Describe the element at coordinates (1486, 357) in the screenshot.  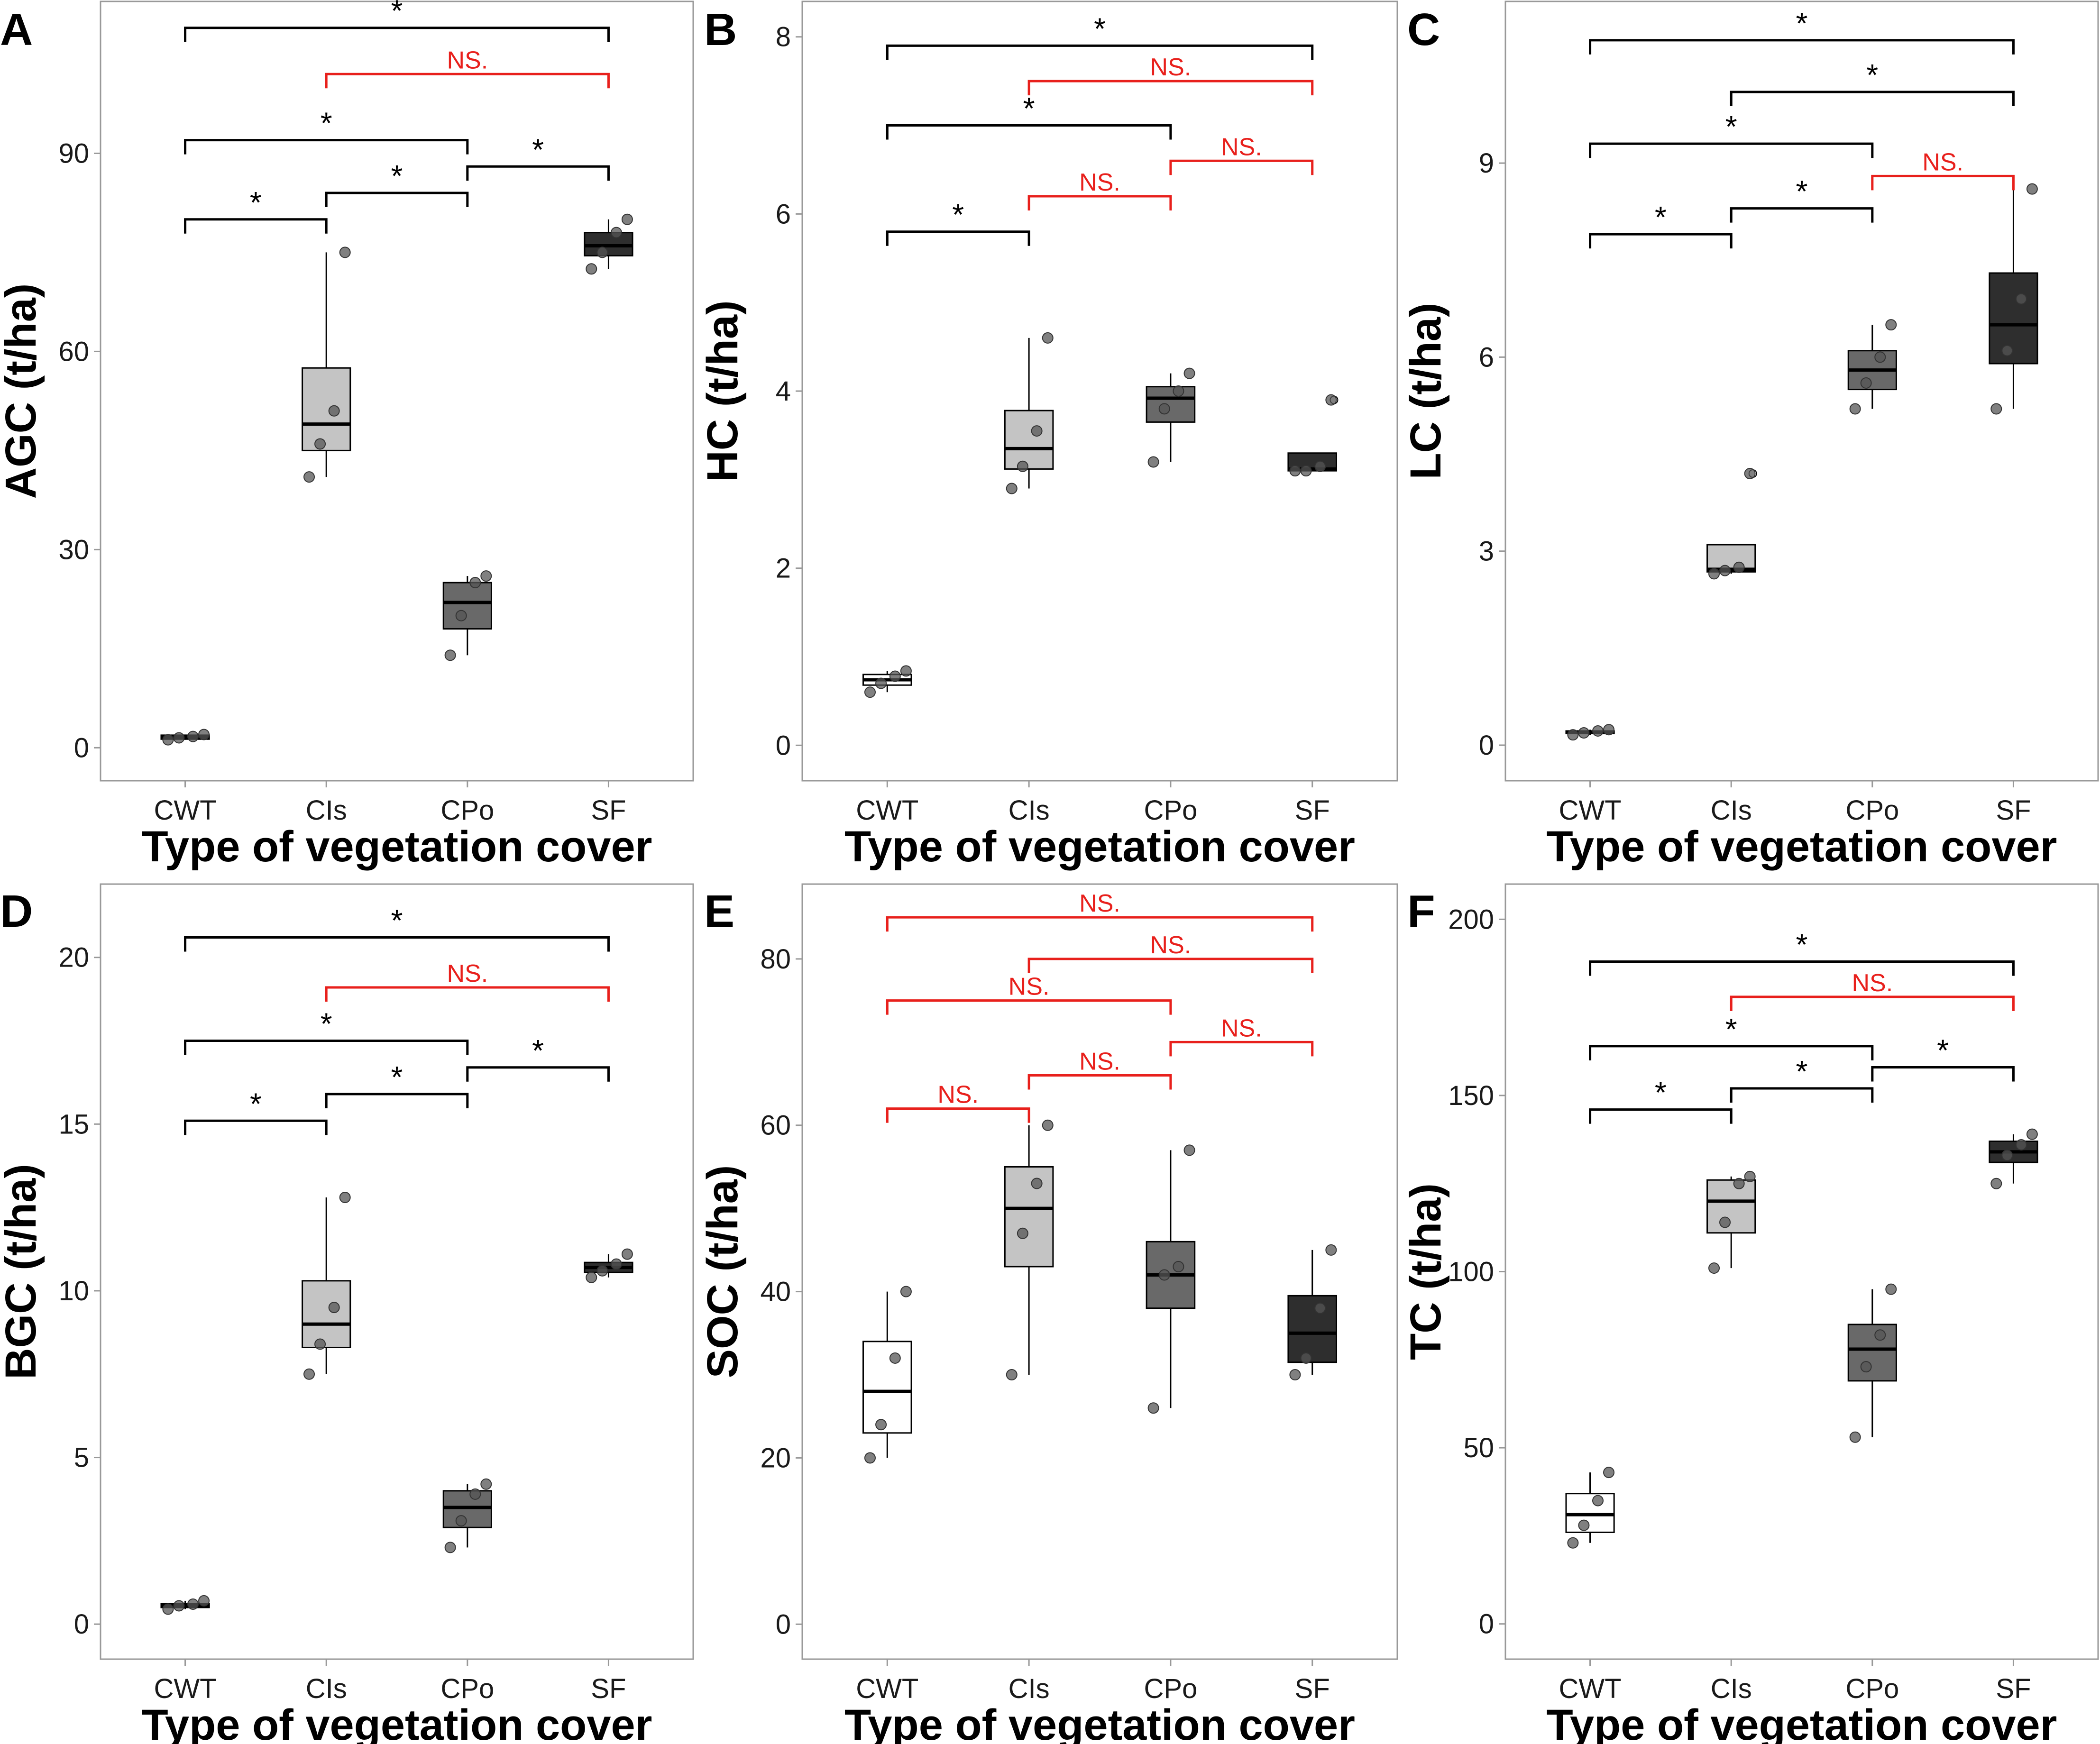
I see `y-tick-label: 6` at that location.